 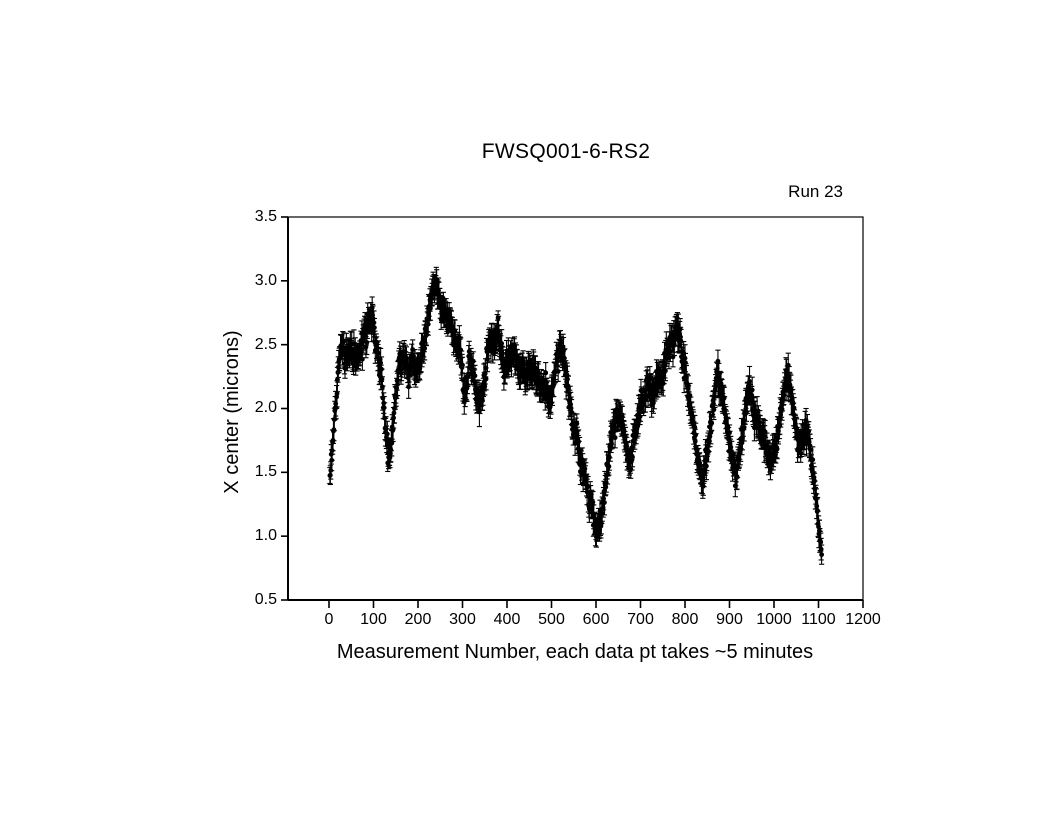 What do you see at coordinates (418, 619) in the screenshot?
I see `x-tick-label: 200` at bounding box center [418, 619].